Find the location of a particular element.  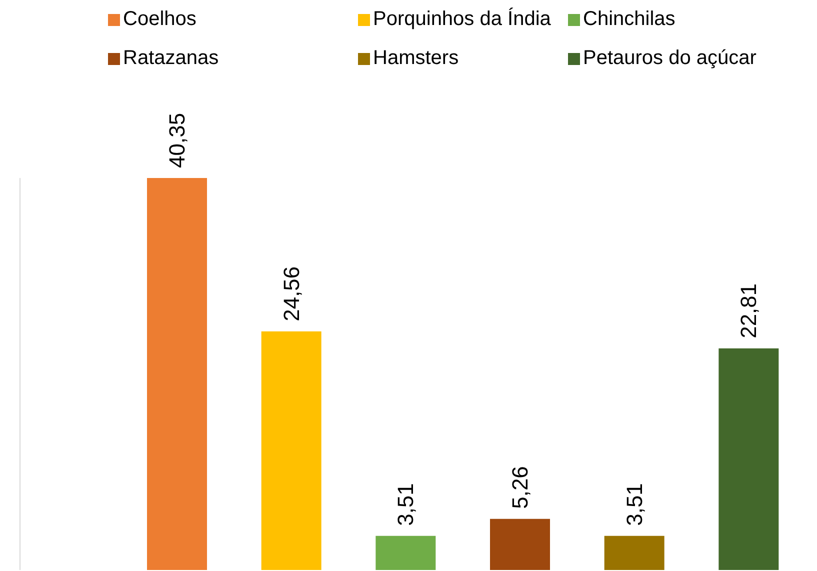

legend-label: Coelhos is located at coordinates (159, 19).